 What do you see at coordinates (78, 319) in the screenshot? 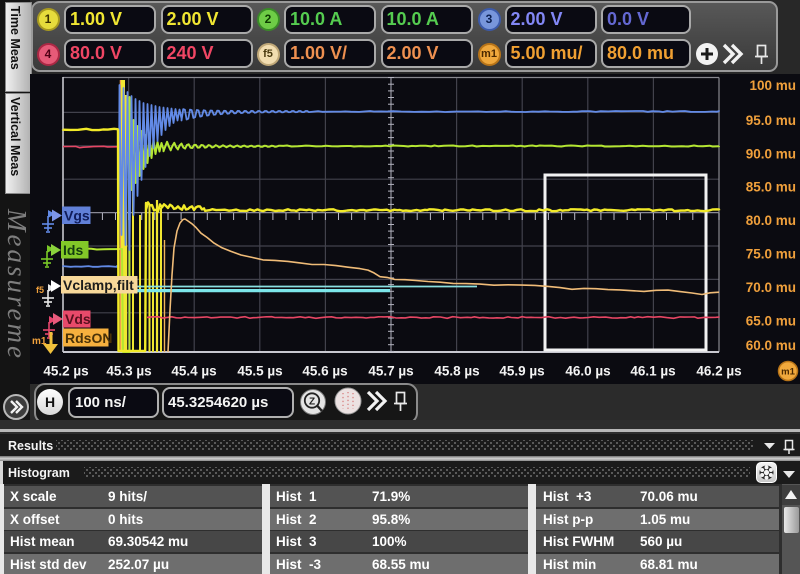
I see `svg-text: Vds` at bounding box center [78, 319].